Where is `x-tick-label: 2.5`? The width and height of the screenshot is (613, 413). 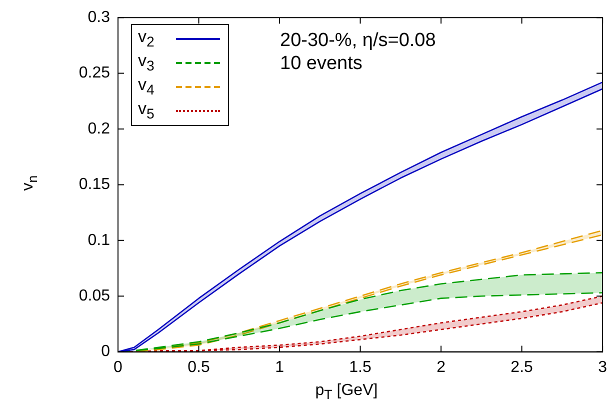
x-tick-label: 2.5 is located at coordinates (522, 367).